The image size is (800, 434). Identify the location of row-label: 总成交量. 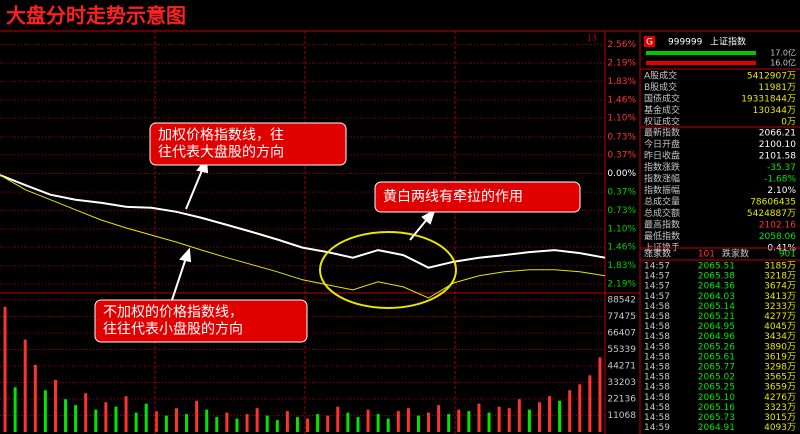
(662, 202).